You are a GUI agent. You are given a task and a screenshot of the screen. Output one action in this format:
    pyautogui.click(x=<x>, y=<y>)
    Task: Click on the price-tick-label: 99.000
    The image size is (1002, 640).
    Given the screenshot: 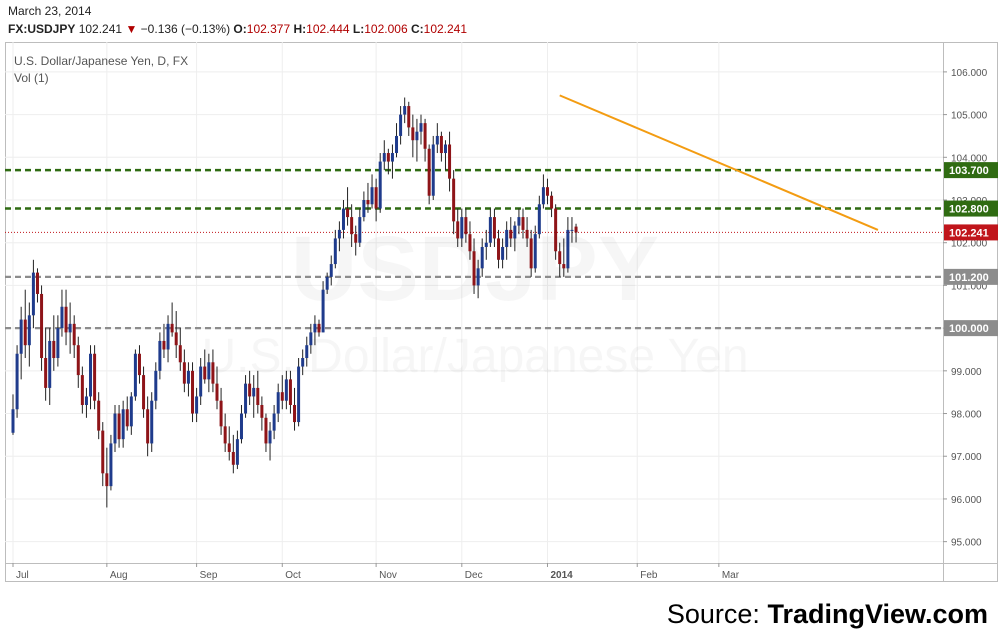 What is the action you would take?
    pyautogui.click(x=966, y=372)
    